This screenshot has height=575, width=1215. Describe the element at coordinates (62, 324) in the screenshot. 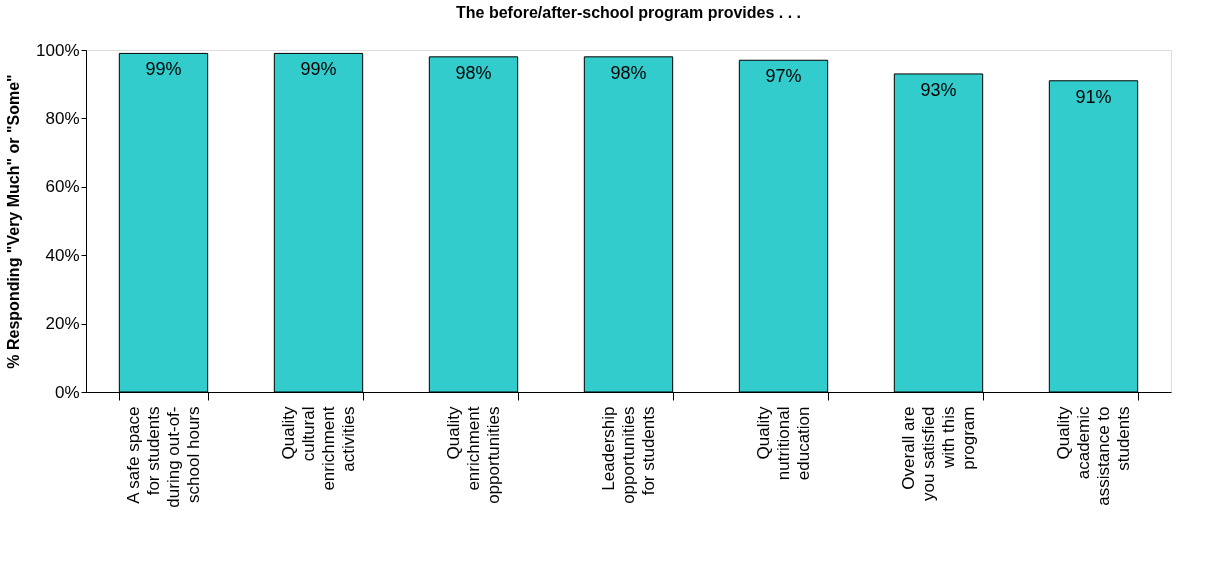

I see `y-tick-label: 20%` at that location.